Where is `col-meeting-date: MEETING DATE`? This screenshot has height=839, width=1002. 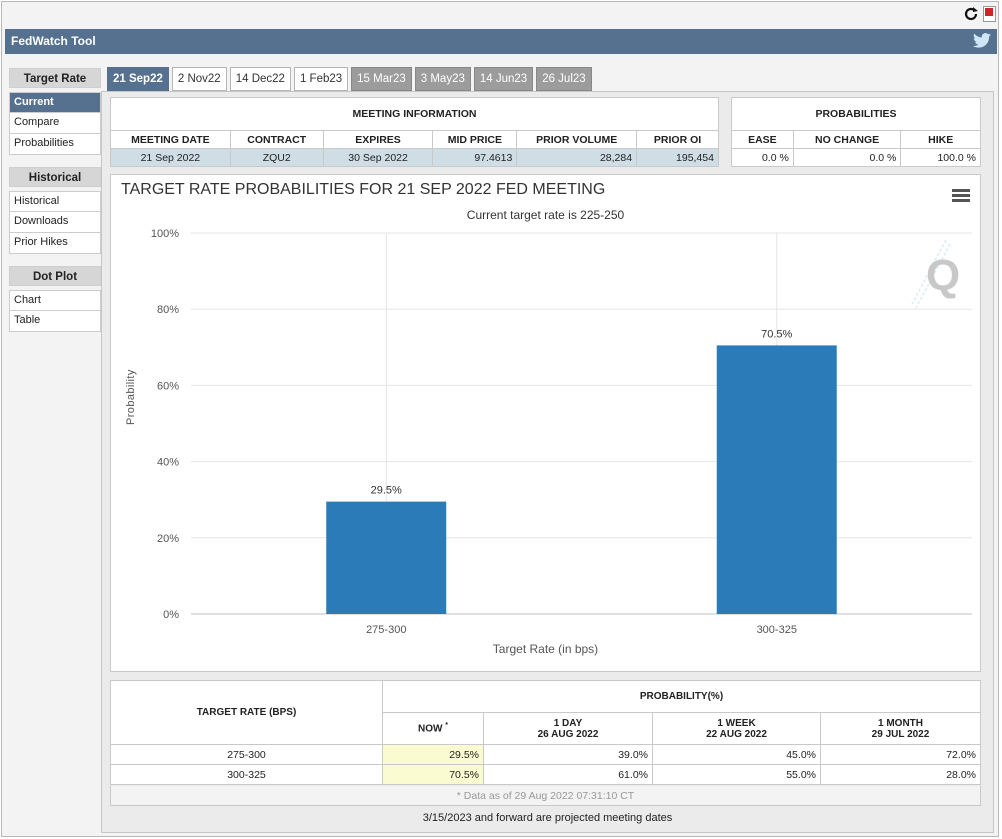 col-meeting-date: MEETING DATE is located at coordinates (170, 139).